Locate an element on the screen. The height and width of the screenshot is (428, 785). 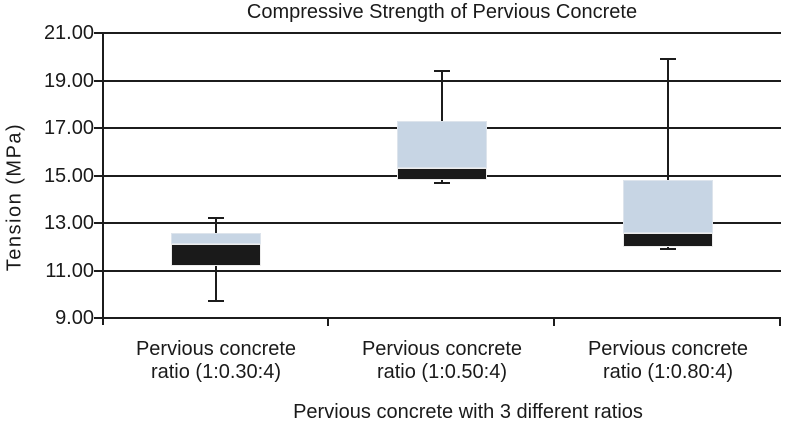
y-tick-label: 15.00 is located at coordinates (68, 175).